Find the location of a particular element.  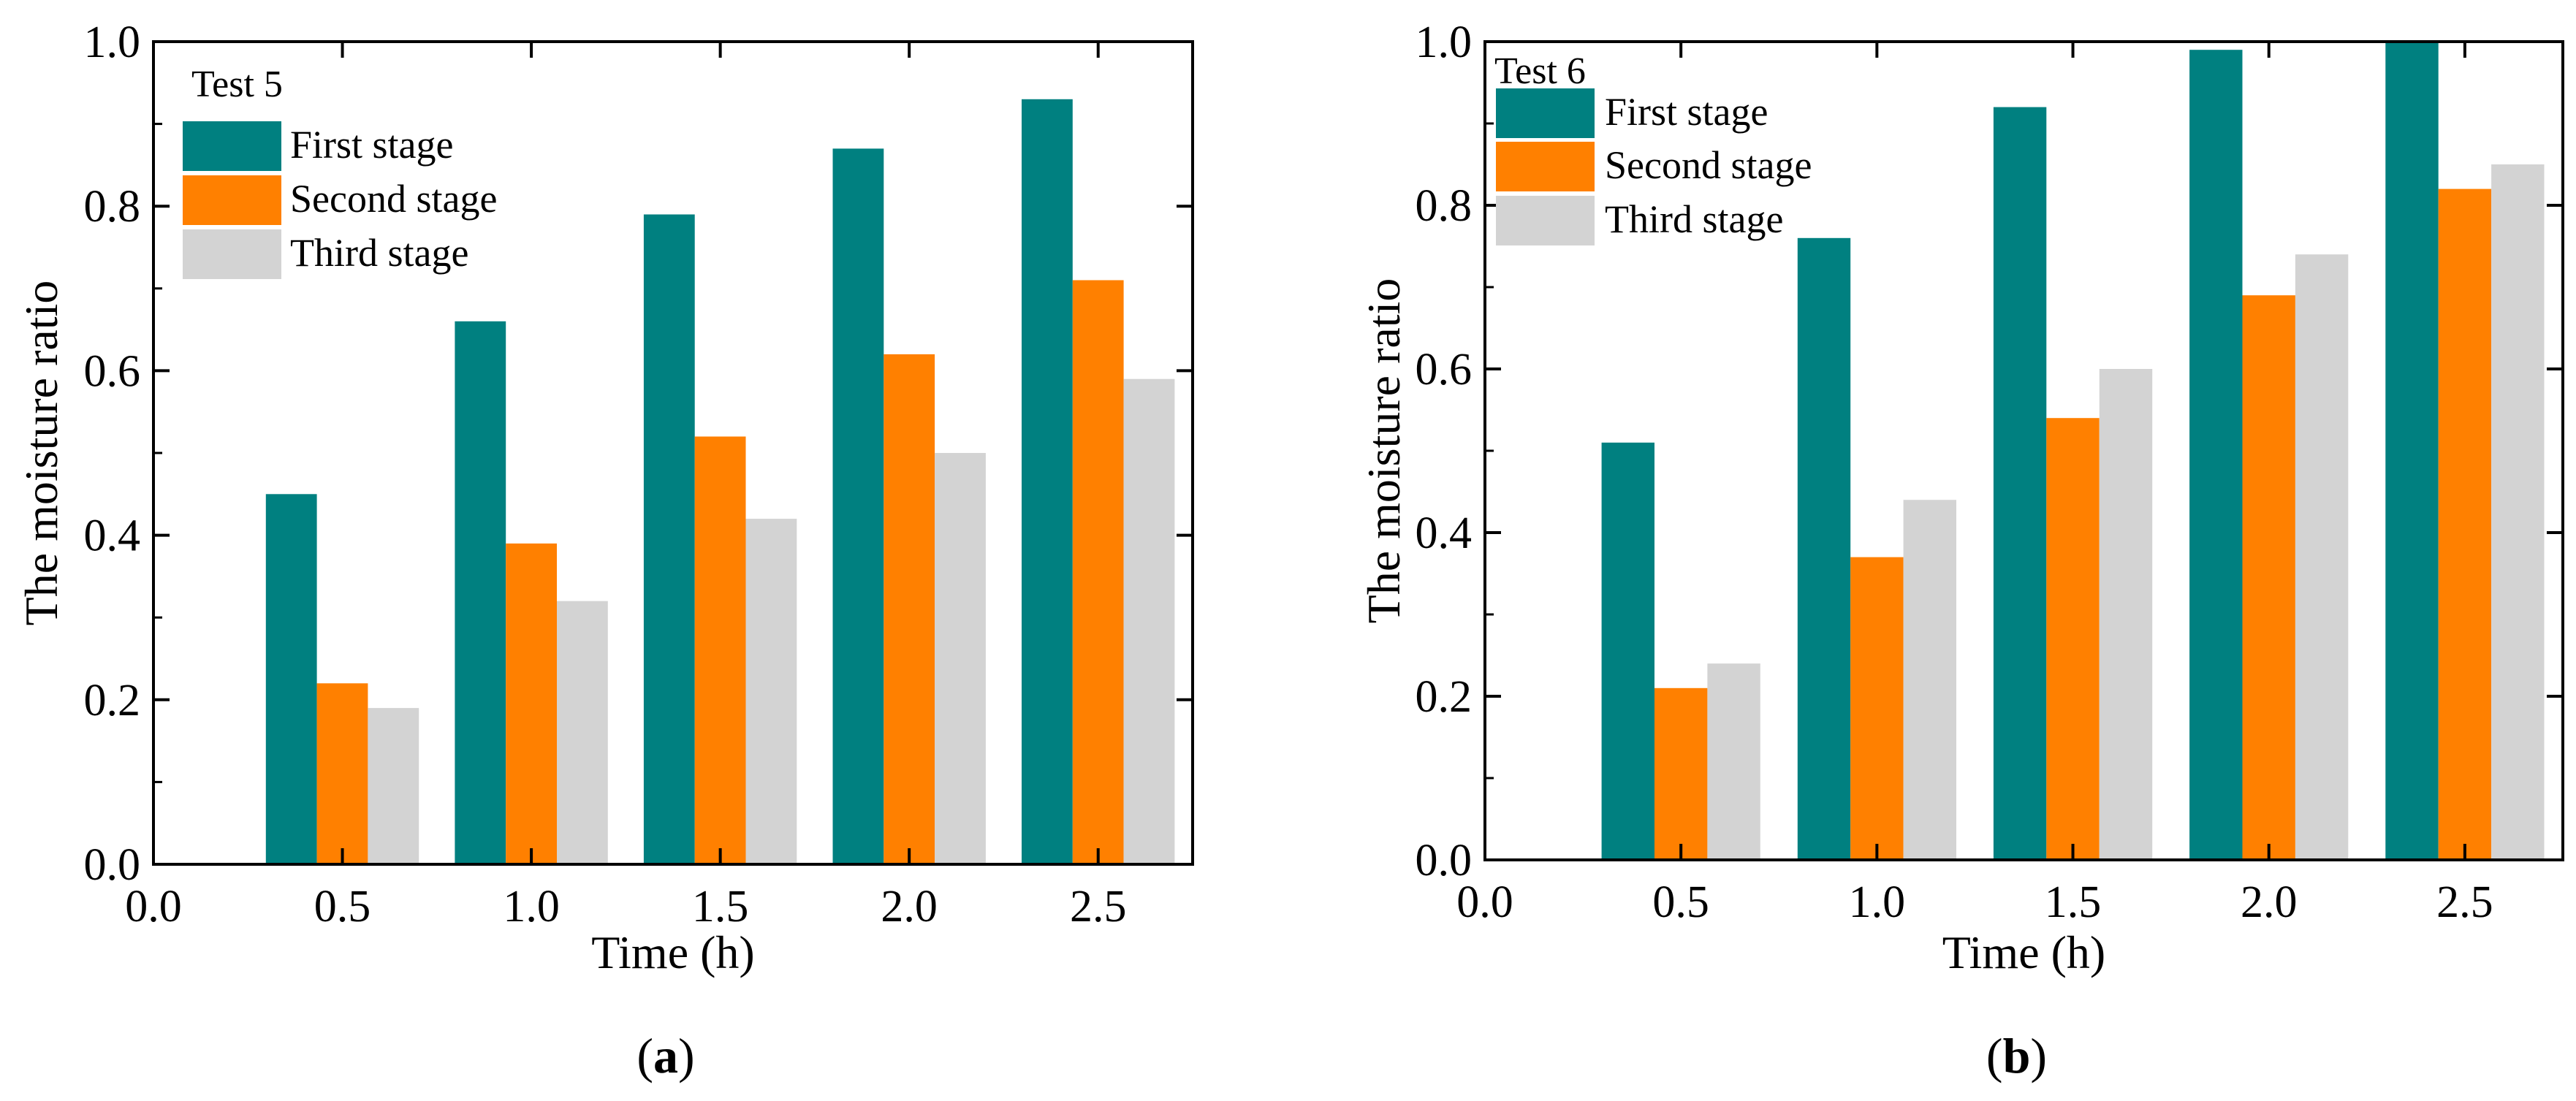

caption-letter: b is located at coordinates (2017, 1055).